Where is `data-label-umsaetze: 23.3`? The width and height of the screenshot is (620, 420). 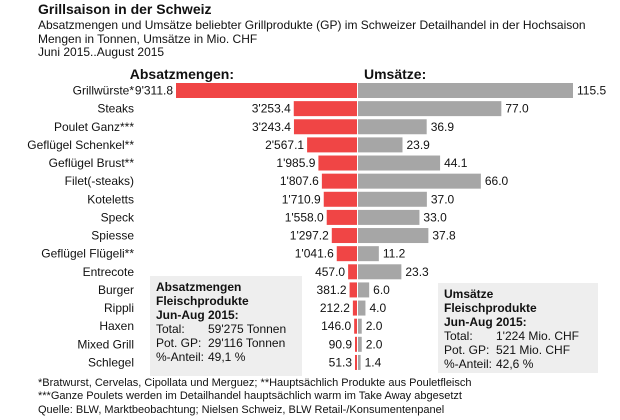
data-label-umsaetze: 23.3 is located at coordinates (417, 272).